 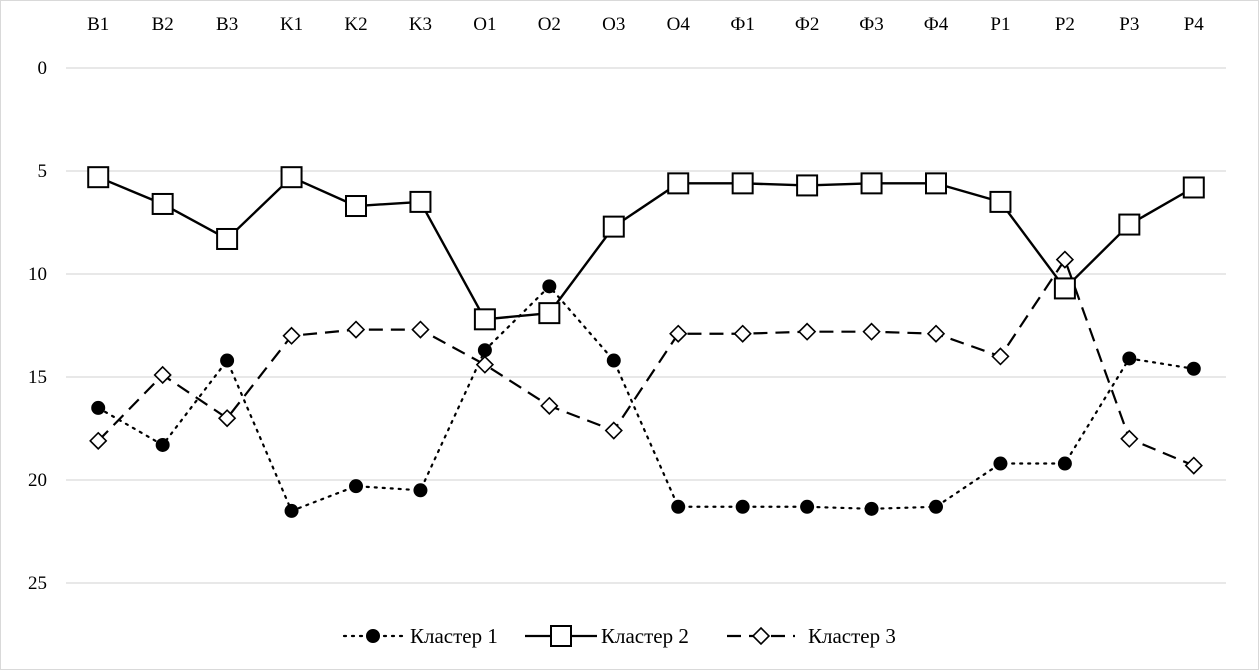 What do you see at coordinates (420, 24) in the screenshot?
I see `x-tick-label: K3` at bounding box center [420, 24].